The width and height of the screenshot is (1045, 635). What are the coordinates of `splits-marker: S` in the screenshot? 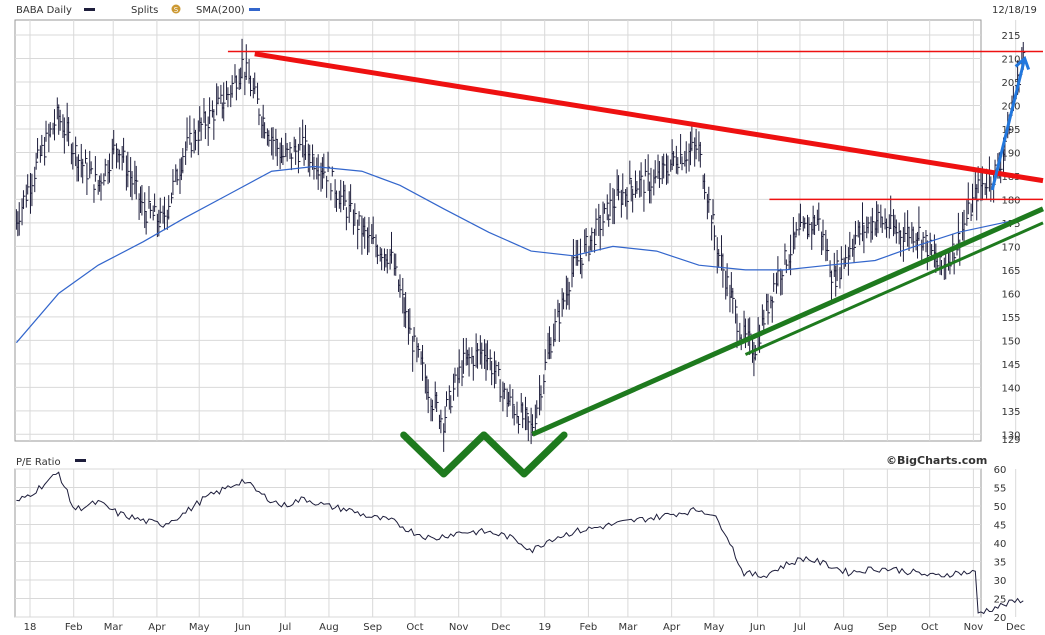 It's located at (176, 10).